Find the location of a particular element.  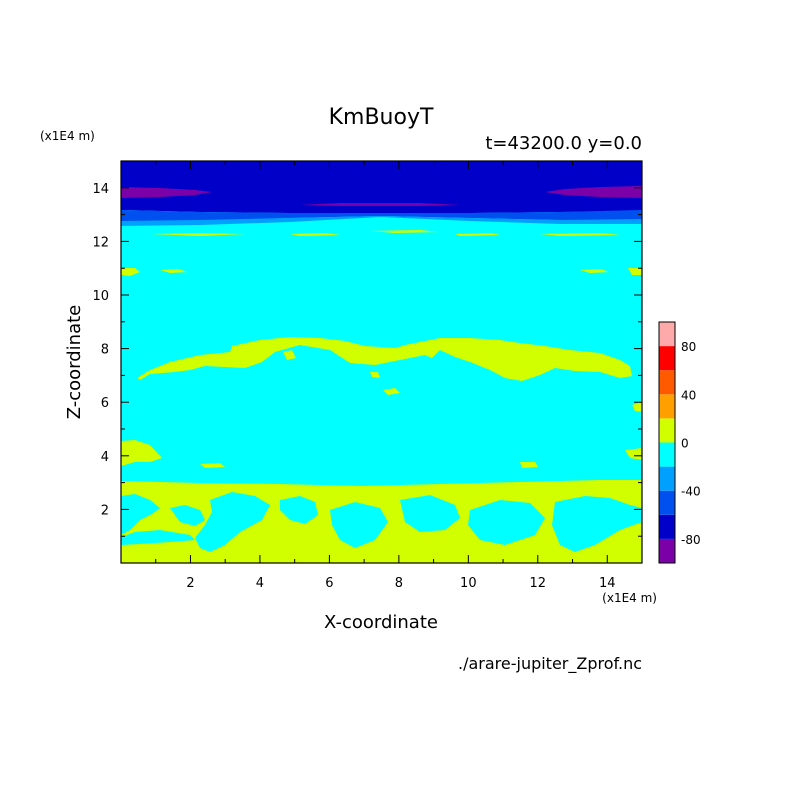

region-yellow-blip-right is located at coordinates (529, 465).